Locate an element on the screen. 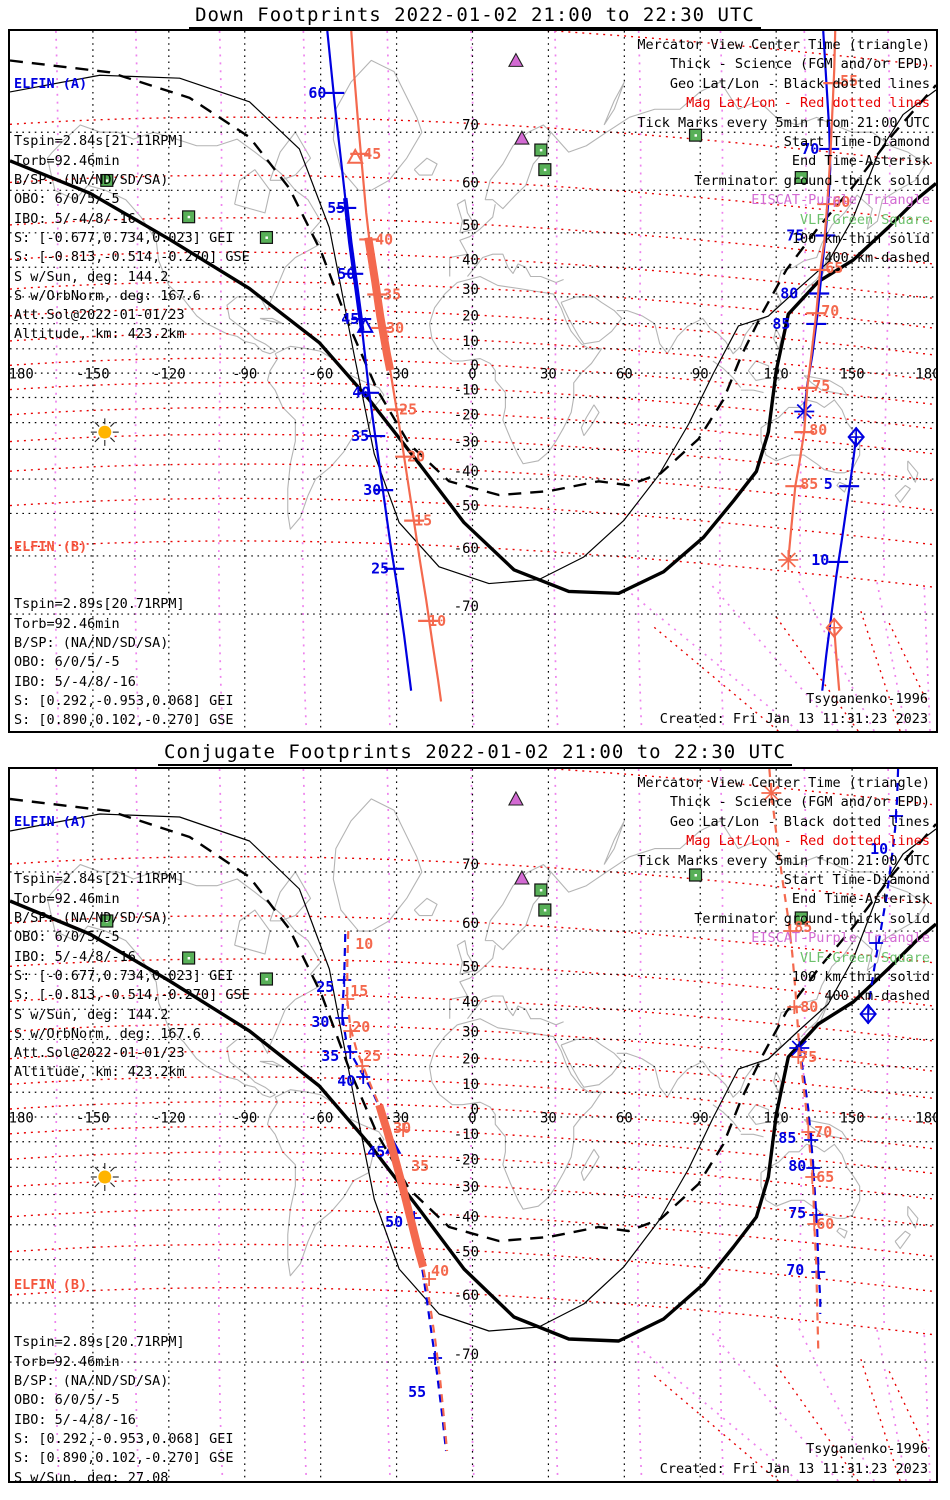 The height and width of the screenshot is (1500, 950). svg-text: 120 is located at coordinates (776, 375).